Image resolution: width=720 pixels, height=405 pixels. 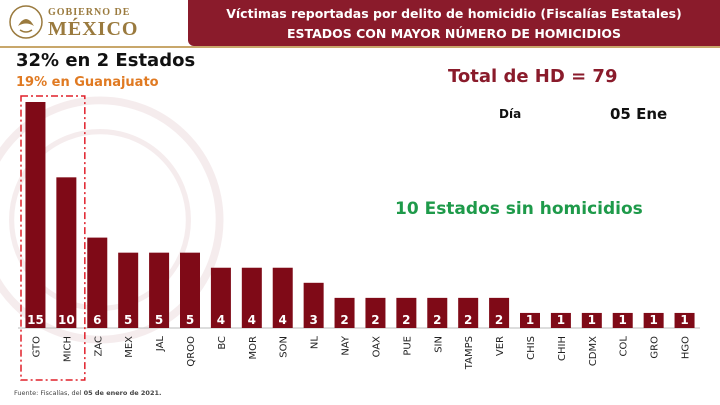 What do you see at coordinates (686, 347) in the screenshot?
I see `tick-label-hgo: HGO` at bounding box center [686, 347].